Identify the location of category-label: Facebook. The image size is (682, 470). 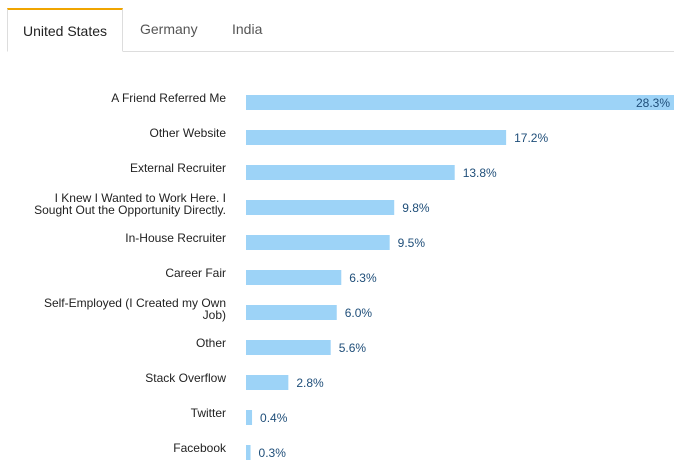
(200, 448).